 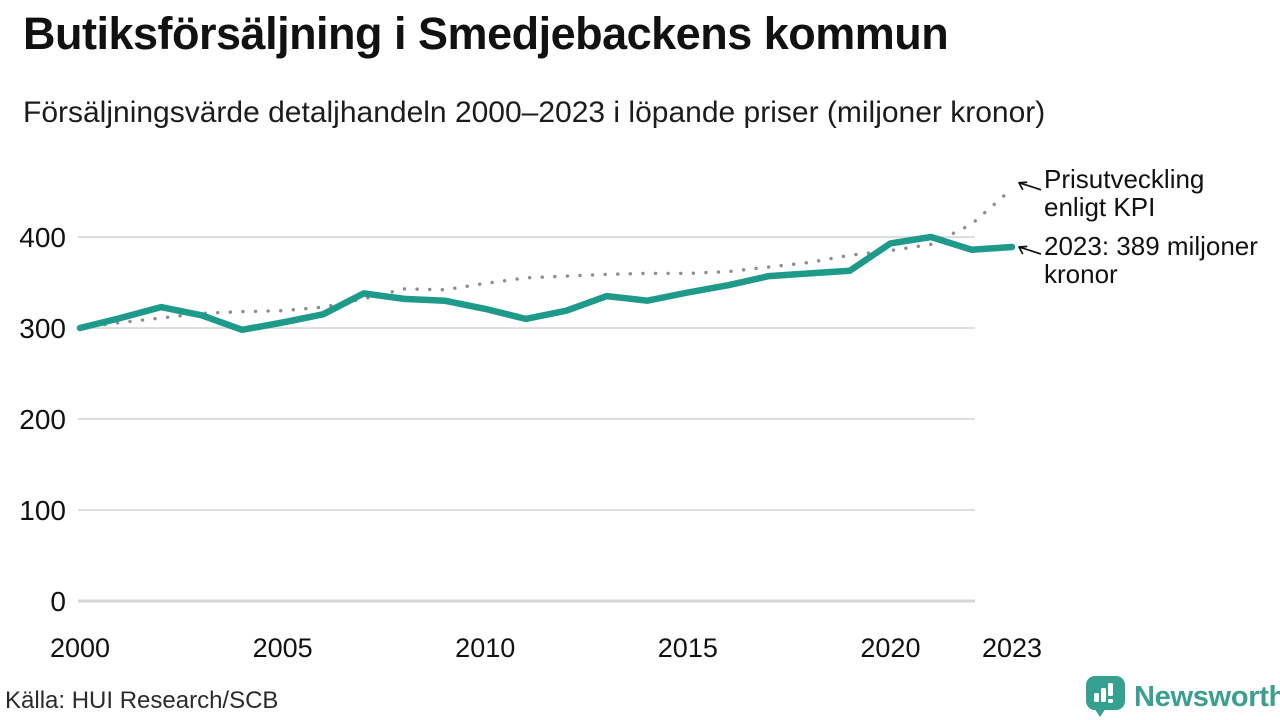 What do you see at coordinates (1100, 712) in the screenshot?
I see `speech-bubble-tail` at bounding box center [1100, 712].